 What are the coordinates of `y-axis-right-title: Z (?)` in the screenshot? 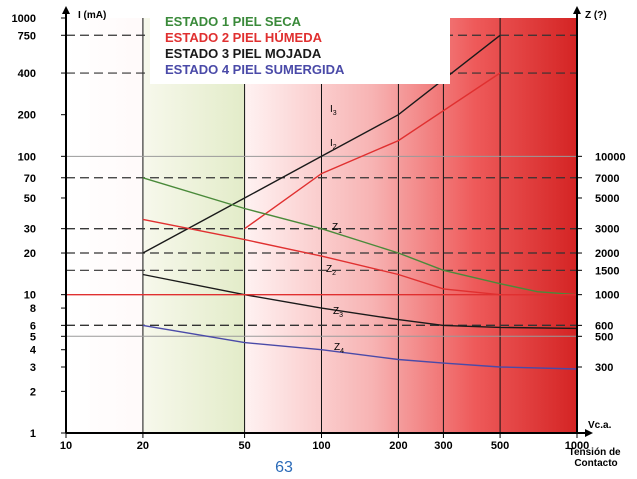 It's located at (596, 15).